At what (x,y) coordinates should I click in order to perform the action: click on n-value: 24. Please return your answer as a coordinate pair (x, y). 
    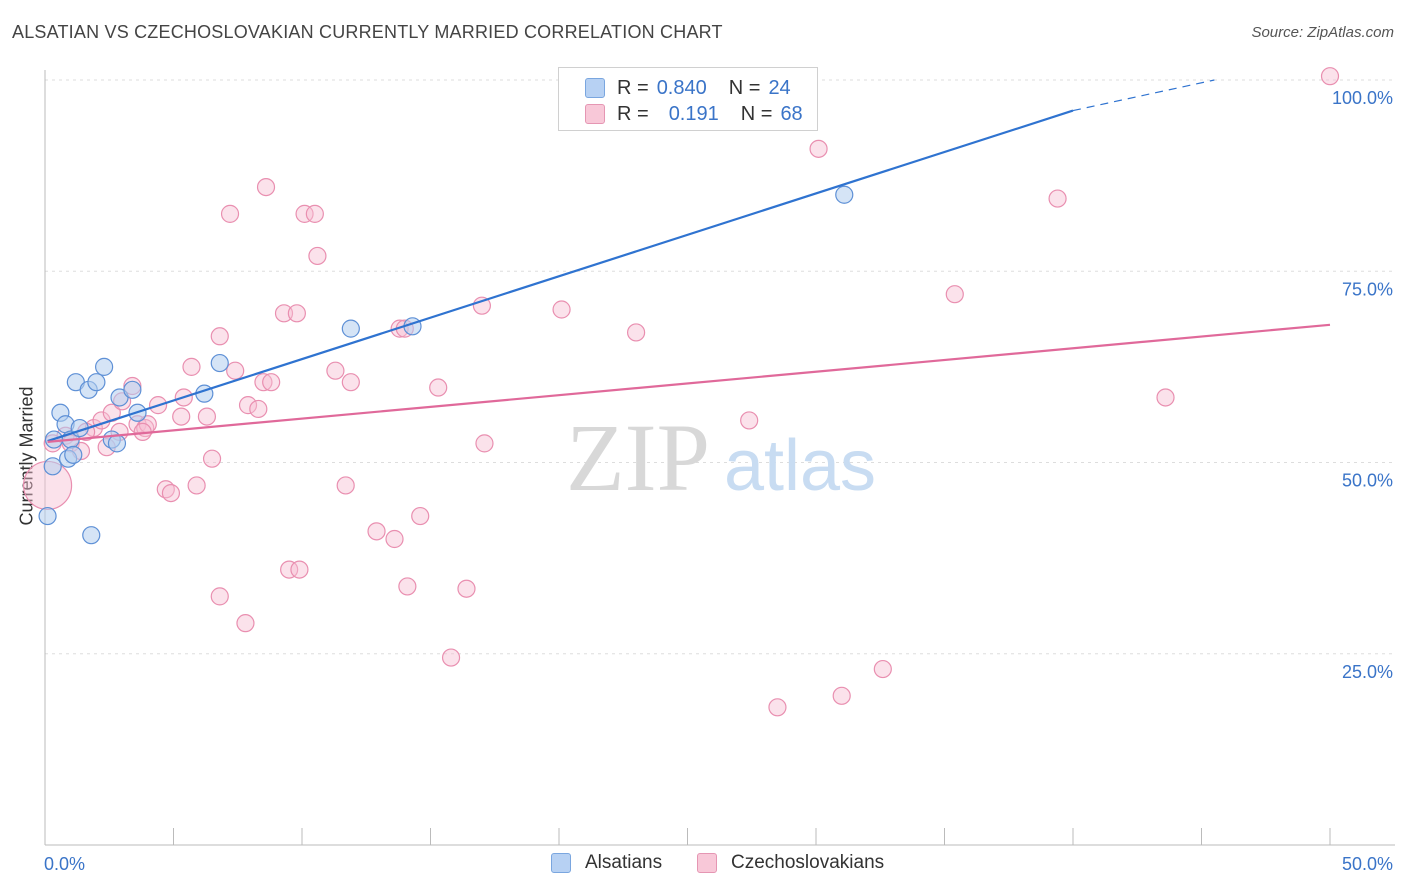
    Looking at the image, I should click on (779, 87).